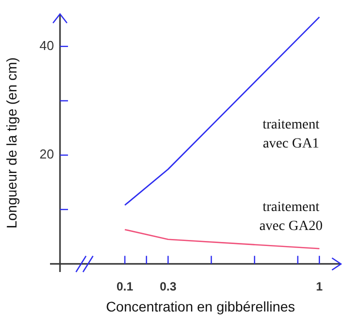  Describe the element at coordinates (11, 143) in the screenshot. I see `y-axis-title: Longueur de la tige (en cm)` at that location.